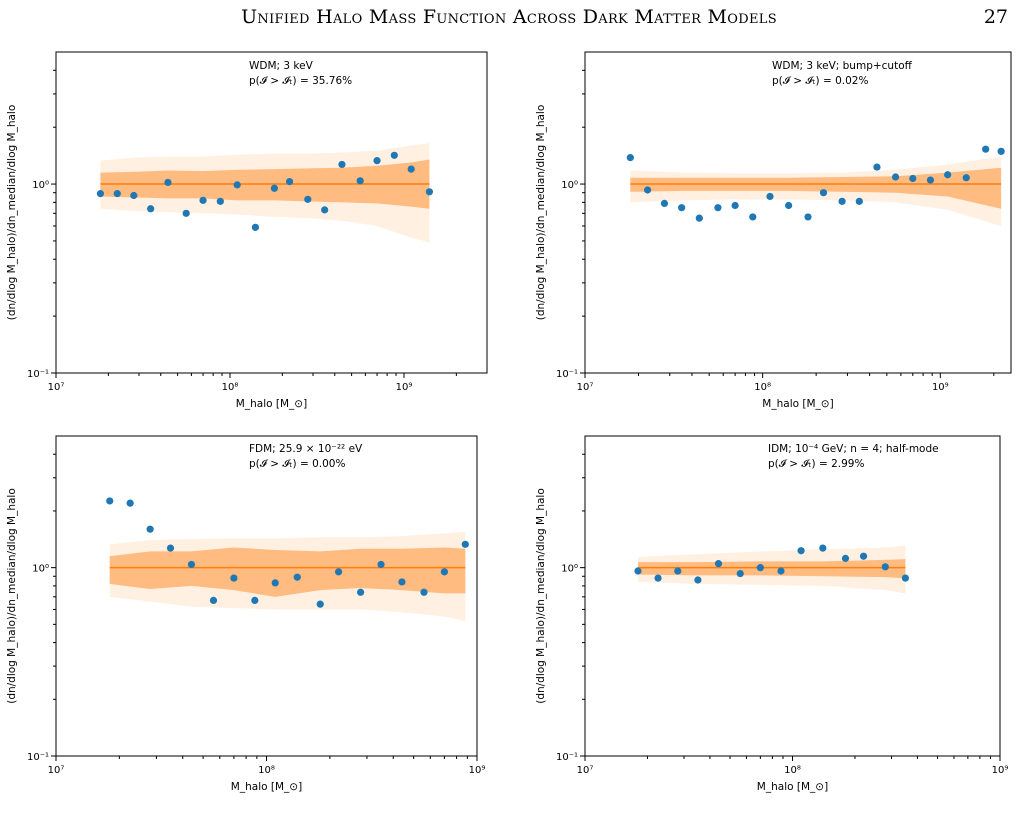  Describe the element at coordinates (853, 449) in the screenshot. I see `model-annotation: IDM; 10⁻⁴ GeV; n = 4; half-mode` at that location.